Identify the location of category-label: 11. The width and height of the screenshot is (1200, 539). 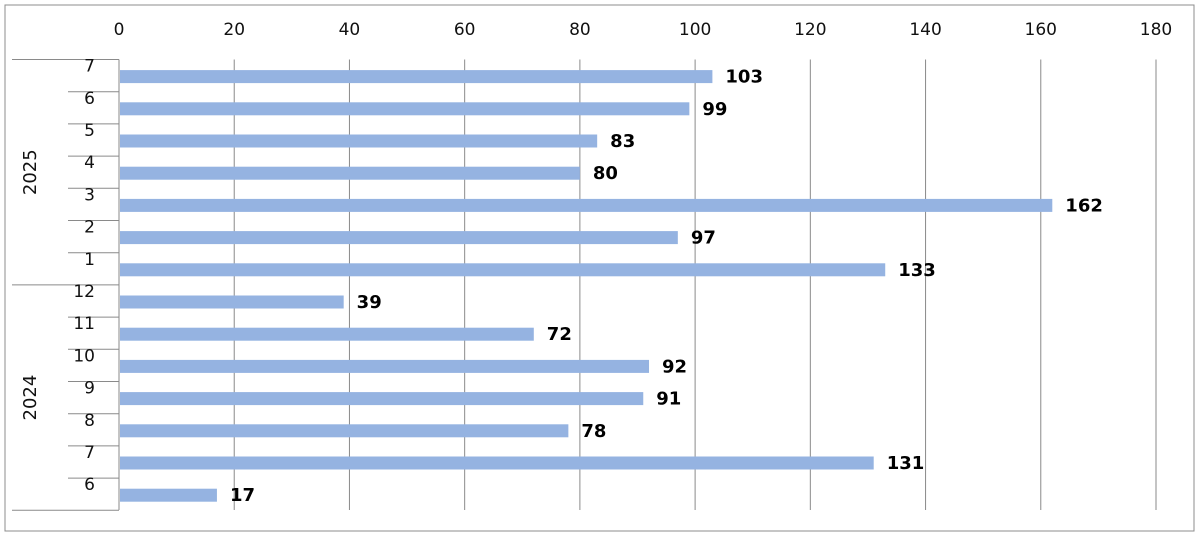
(84, 324).